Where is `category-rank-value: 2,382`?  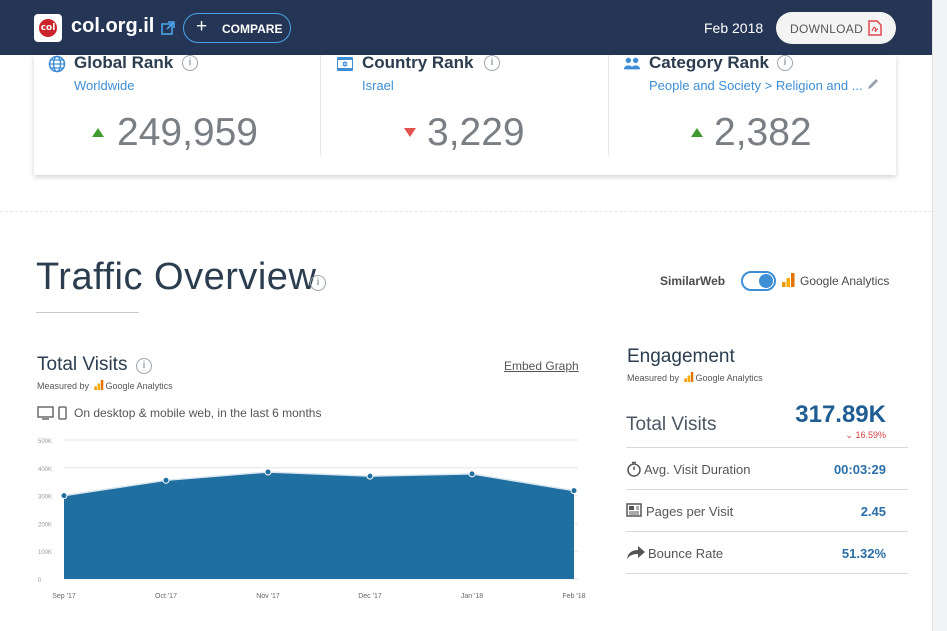 category-rank-value: 2,382 is located at coordinates (763, 132).